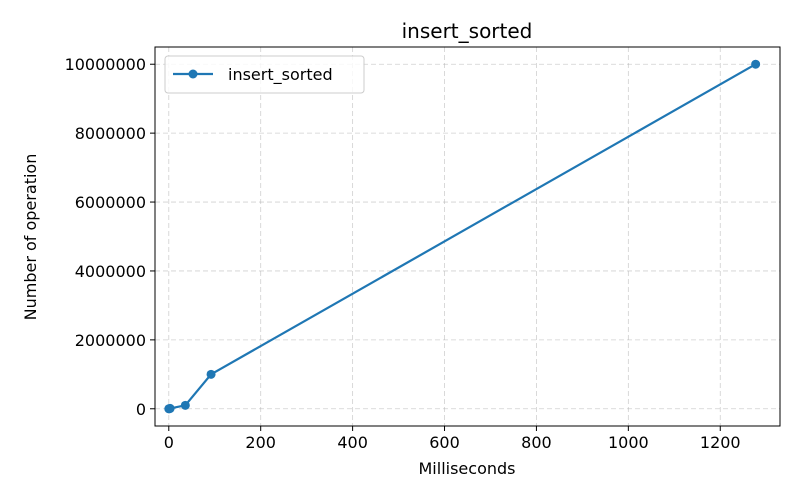  Describe the element at coordinates (30, 237) in the screenshot. I see `y-axis-label: Number of operation` at that location.